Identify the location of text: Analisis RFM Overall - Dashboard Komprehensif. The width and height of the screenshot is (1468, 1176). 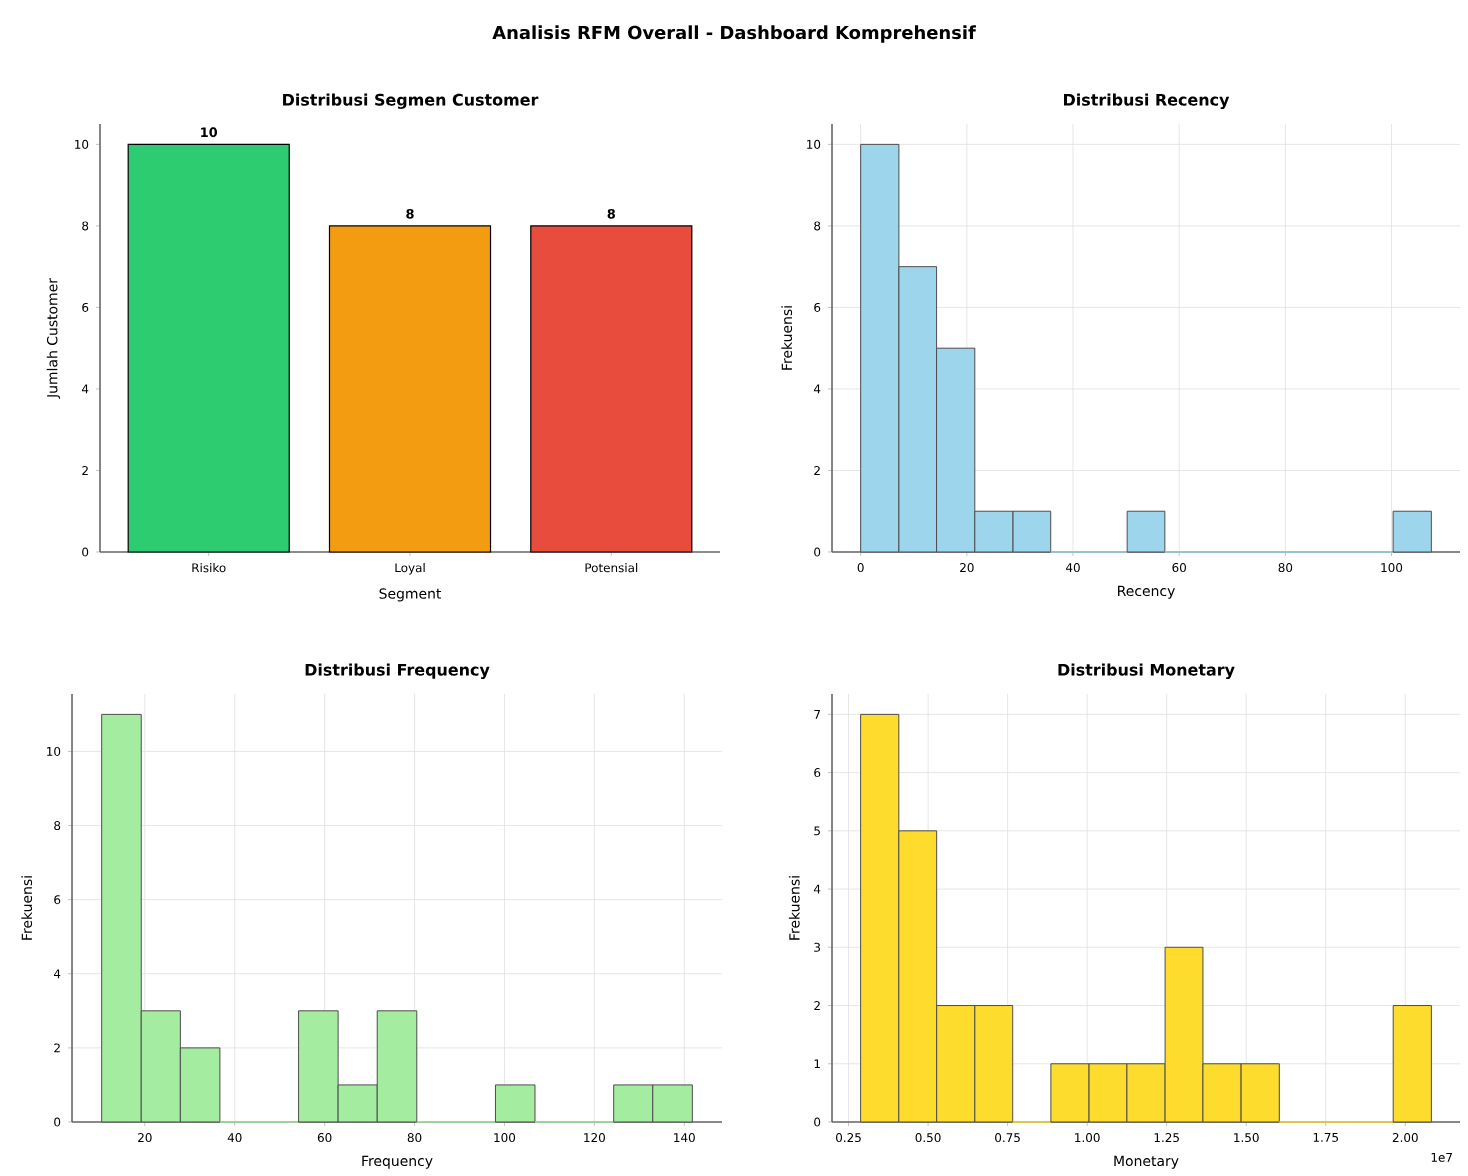
(734, 34).